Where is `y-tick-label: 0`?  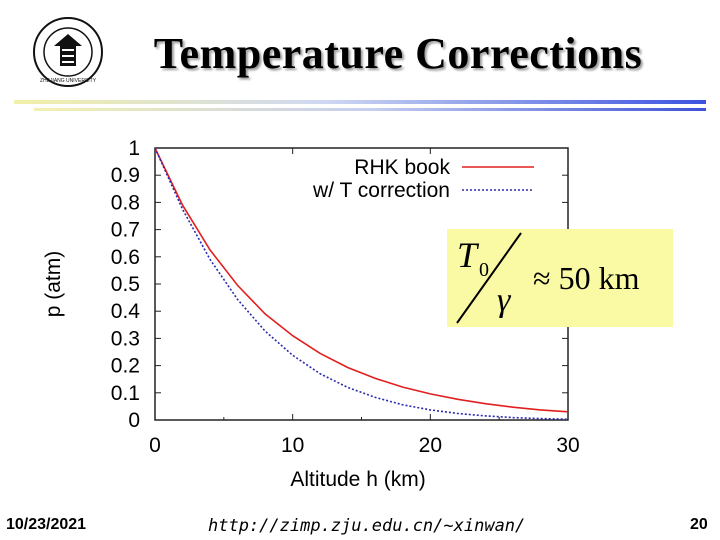
y-tick-label: 0 is located at coordinates (134, 420).